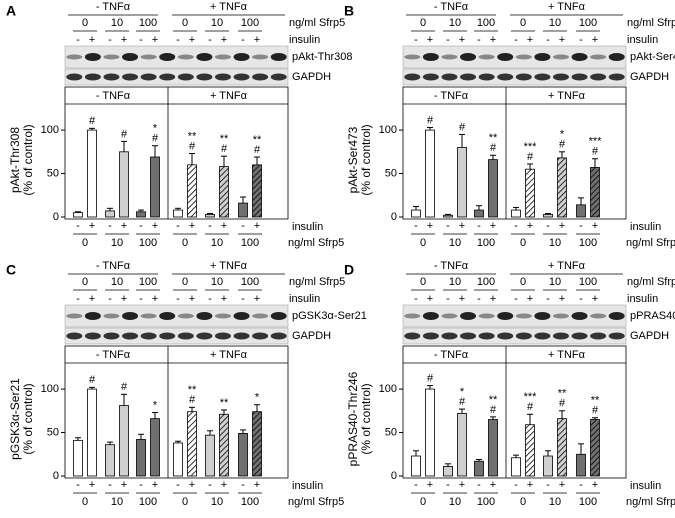  Describe the element at coordinates (649, 77) in the screenshot. I see `blot-label: GAPDH` at that location.